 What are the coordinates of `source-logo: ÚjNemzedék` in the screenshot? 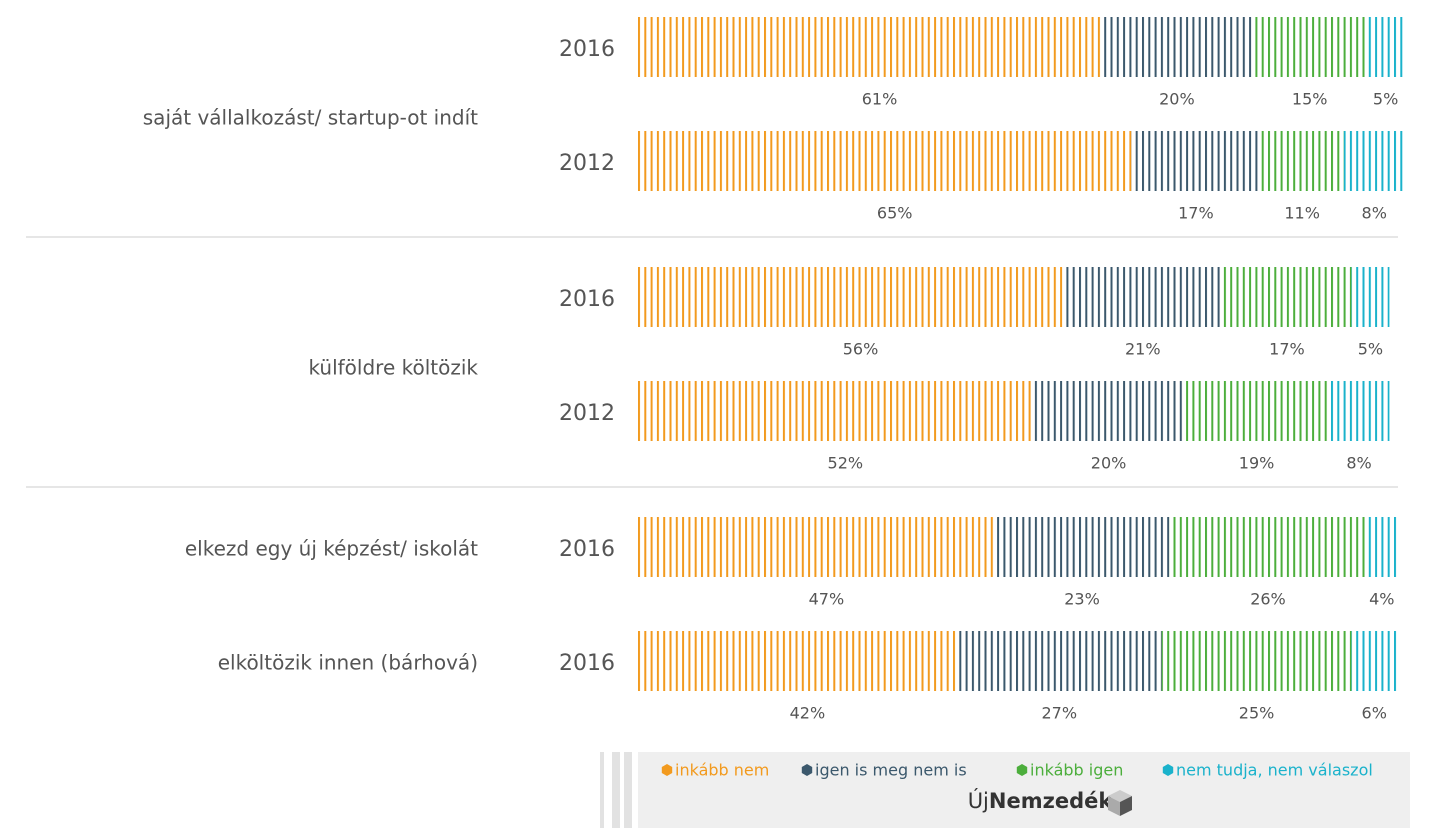 It's located at (1041, 800).